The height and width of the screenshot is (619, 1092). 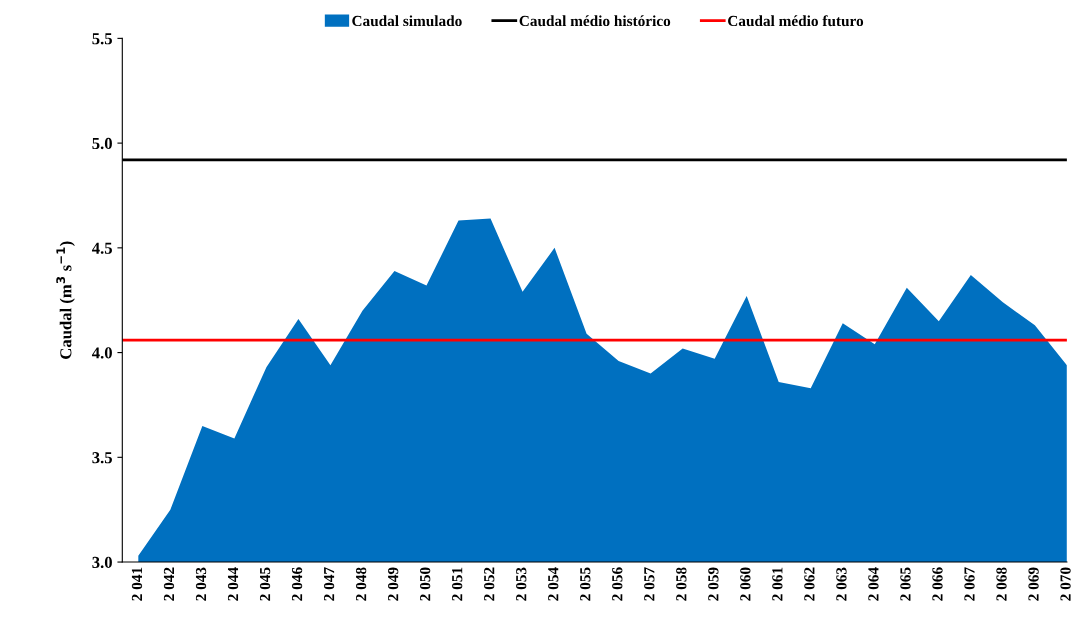 I want to click on y-tick-label: 4.0, so click(x=101, y=353).